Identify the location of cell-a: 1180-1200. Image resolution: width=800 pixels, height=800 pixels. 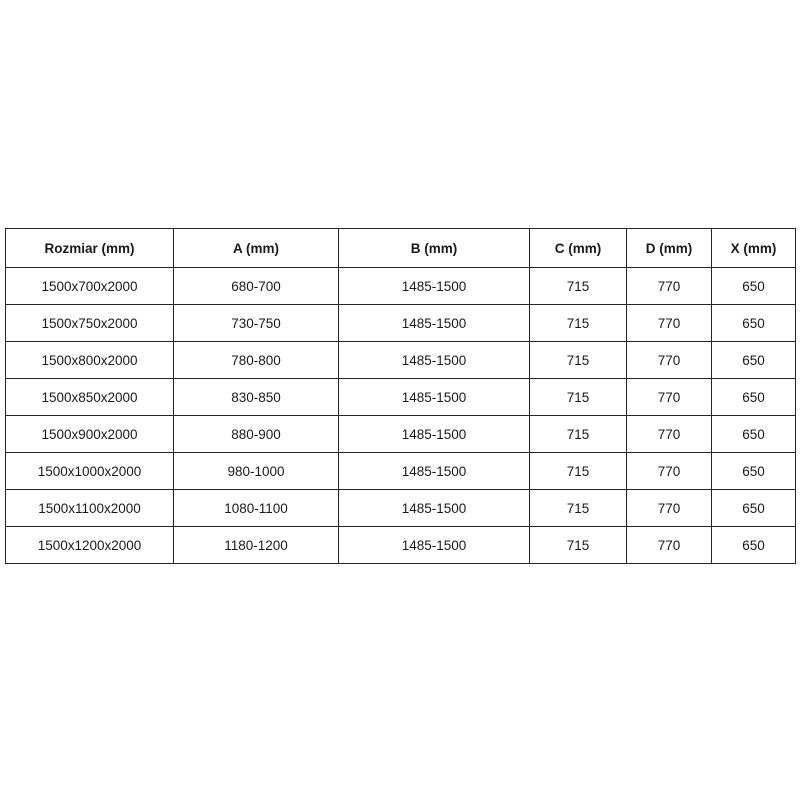
(256, 545).